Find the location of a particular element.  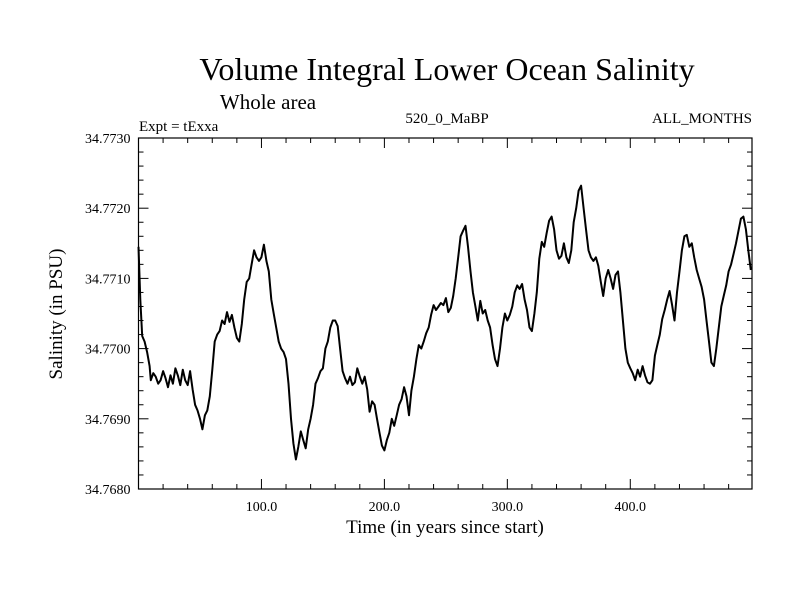

x-tick-label: 300.0 is located at coordinates (508, 507).